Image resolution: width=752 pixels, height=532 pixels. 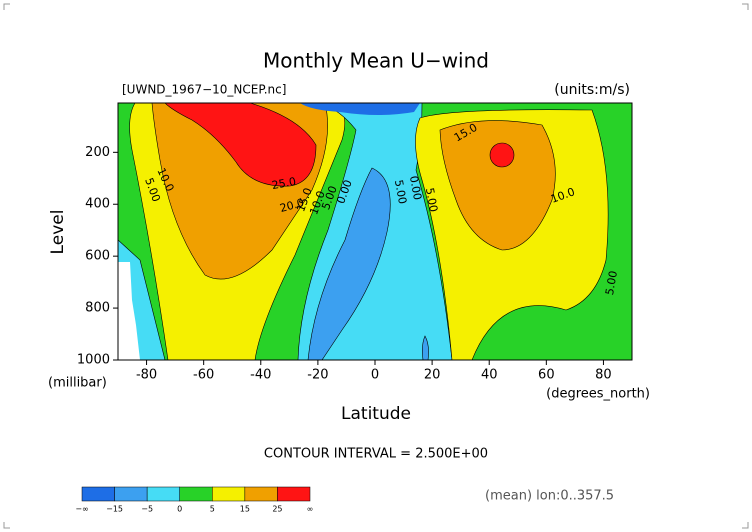 I want to click on subtitle-right: (units:m/s), so click(x=592, y=90).